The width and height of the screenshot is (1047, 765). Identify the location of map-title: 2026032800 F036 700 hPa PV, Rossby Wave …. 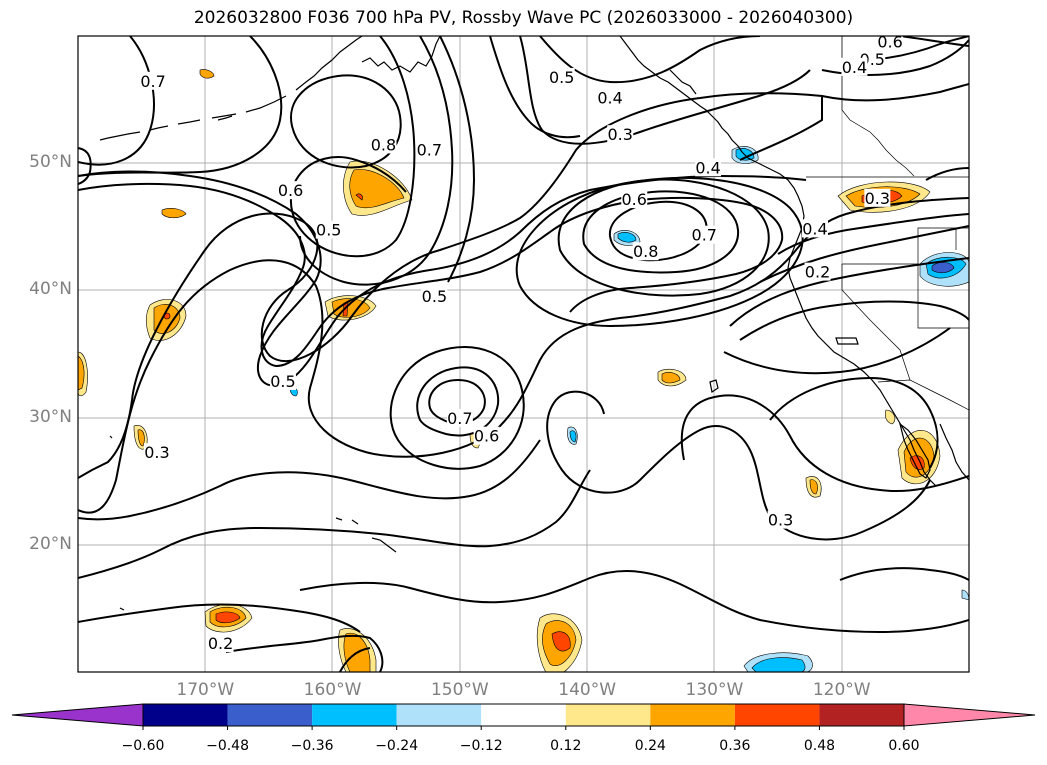
(523, 18).